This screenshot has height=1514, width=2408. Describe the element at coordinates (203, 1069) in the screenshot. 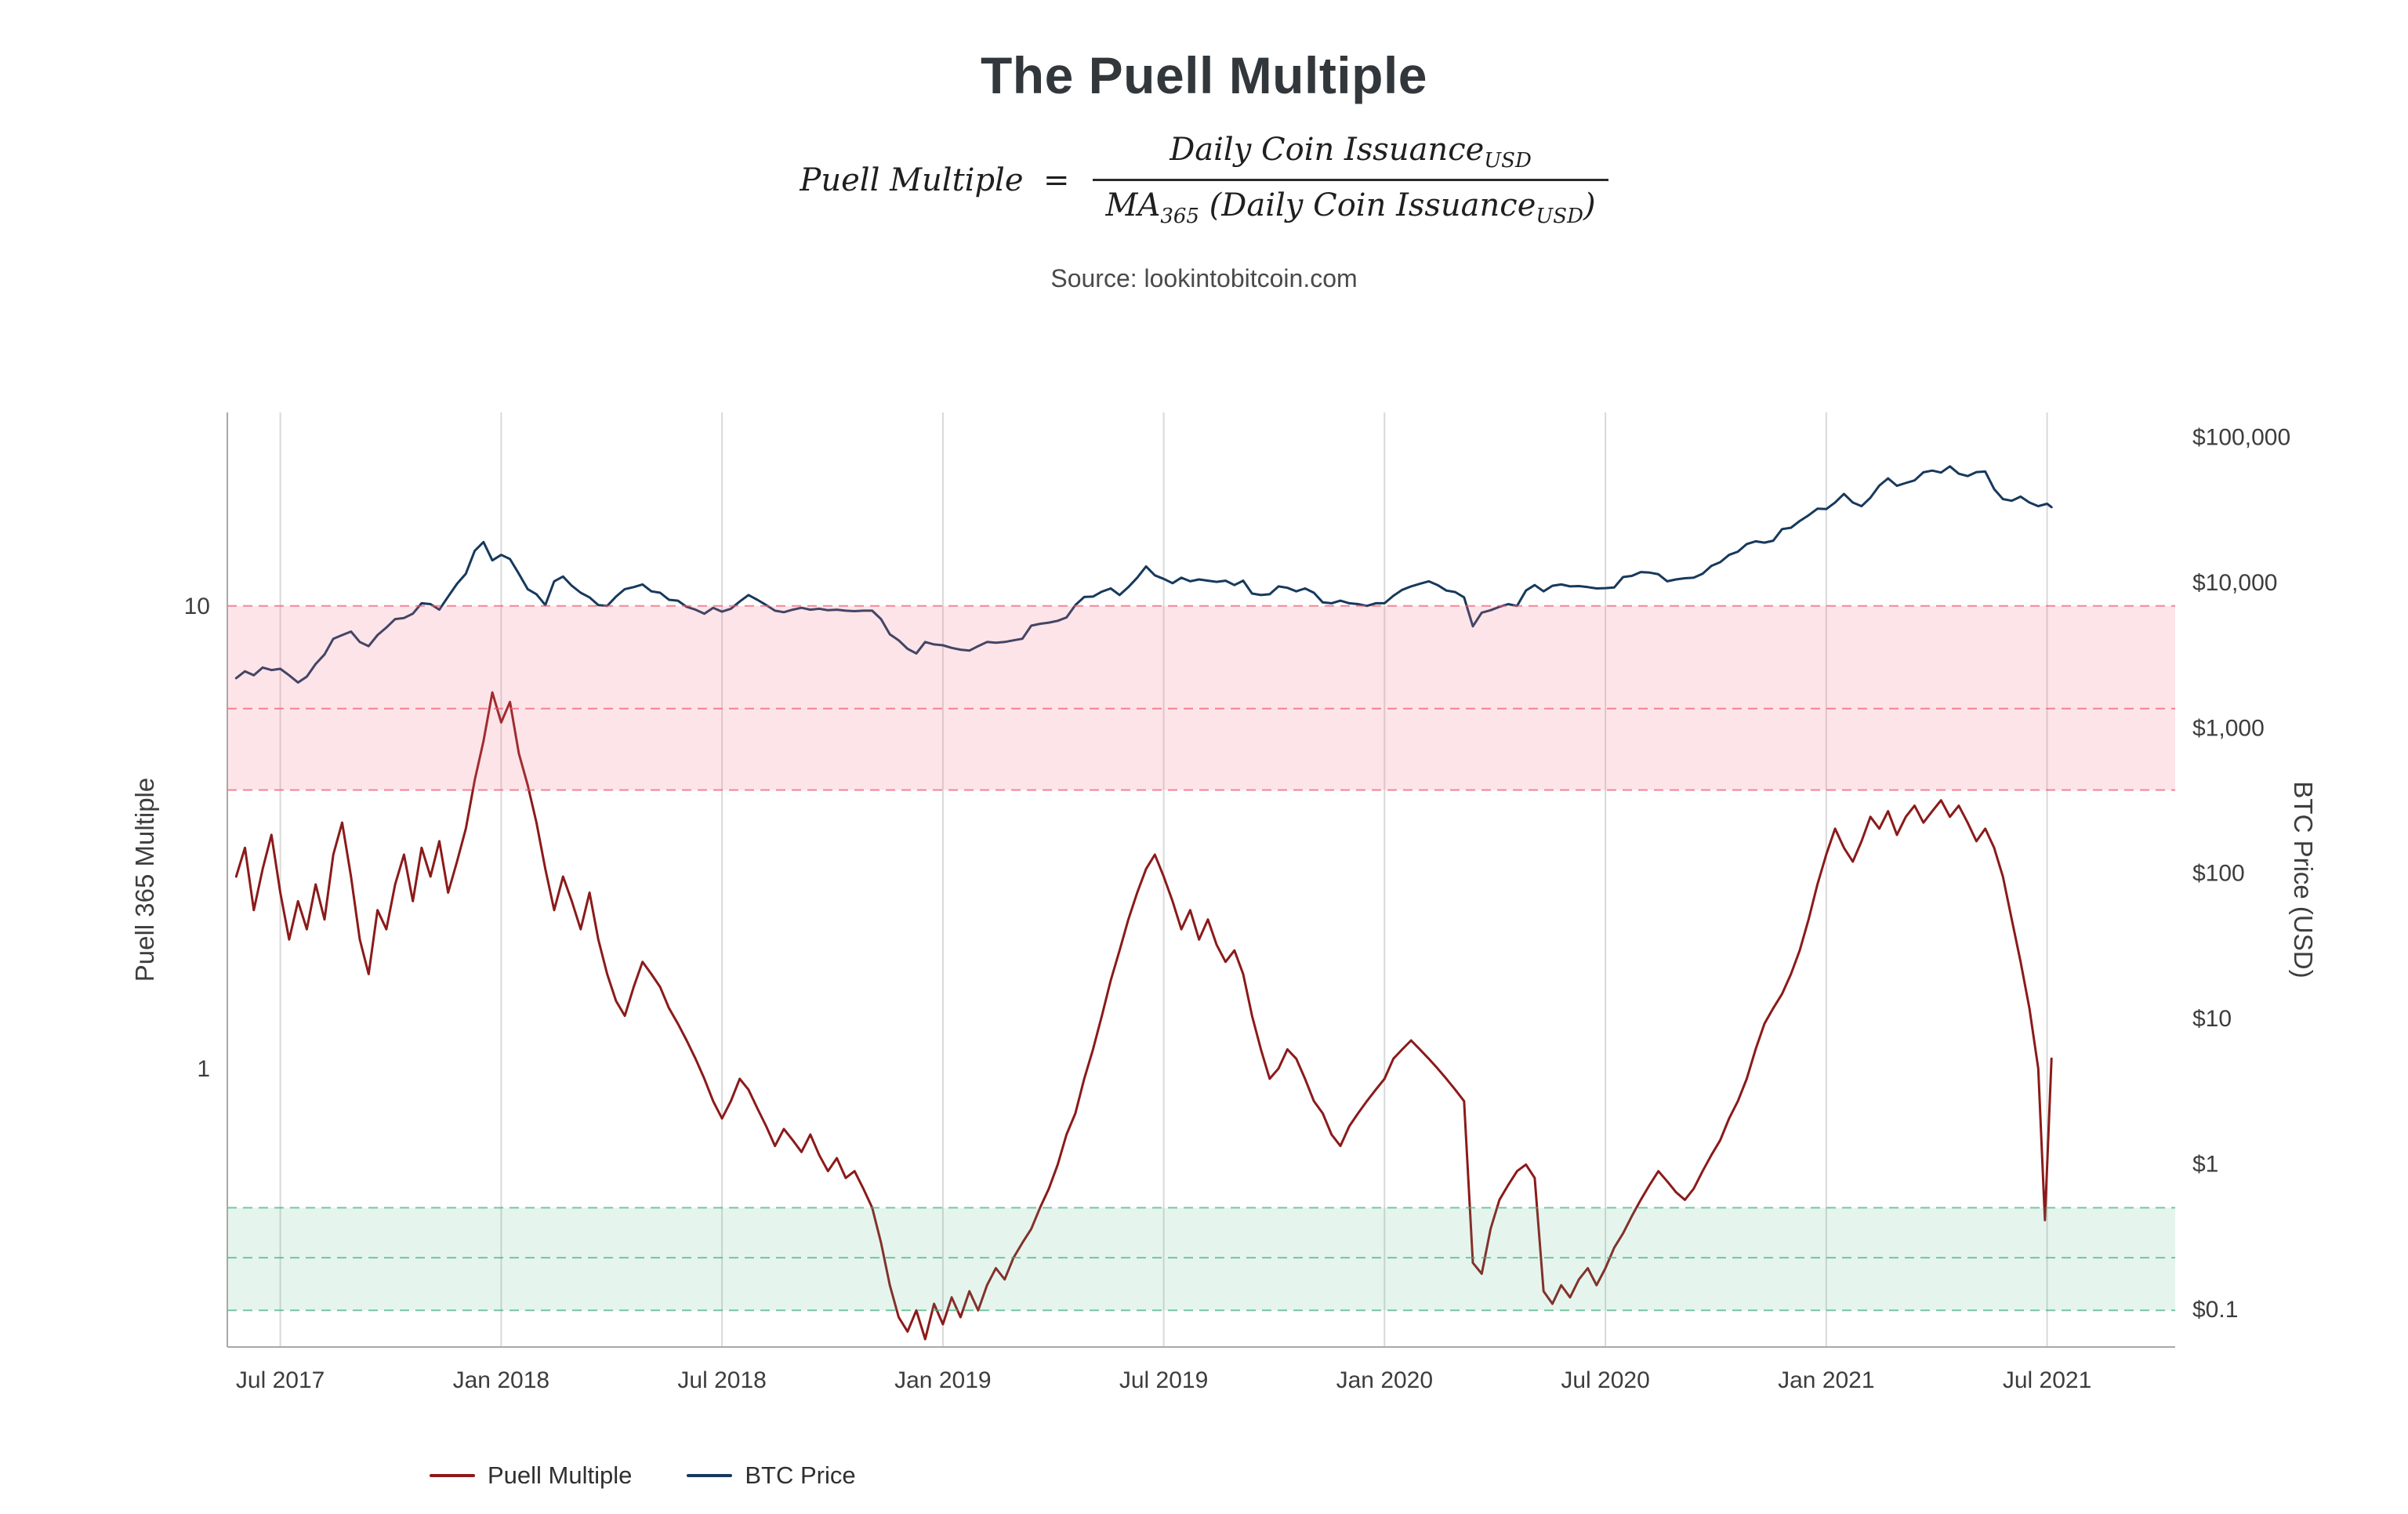

I see `svg-text: 1` at that location.